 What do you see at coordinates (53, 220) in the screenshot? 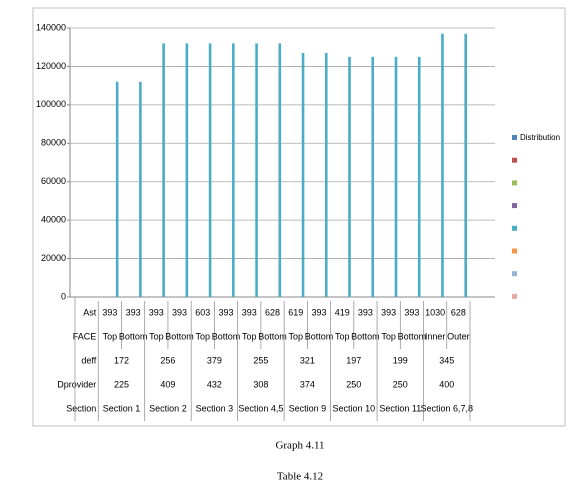
I see `y-tick-label: 40000` at bounding box center [53, 220].